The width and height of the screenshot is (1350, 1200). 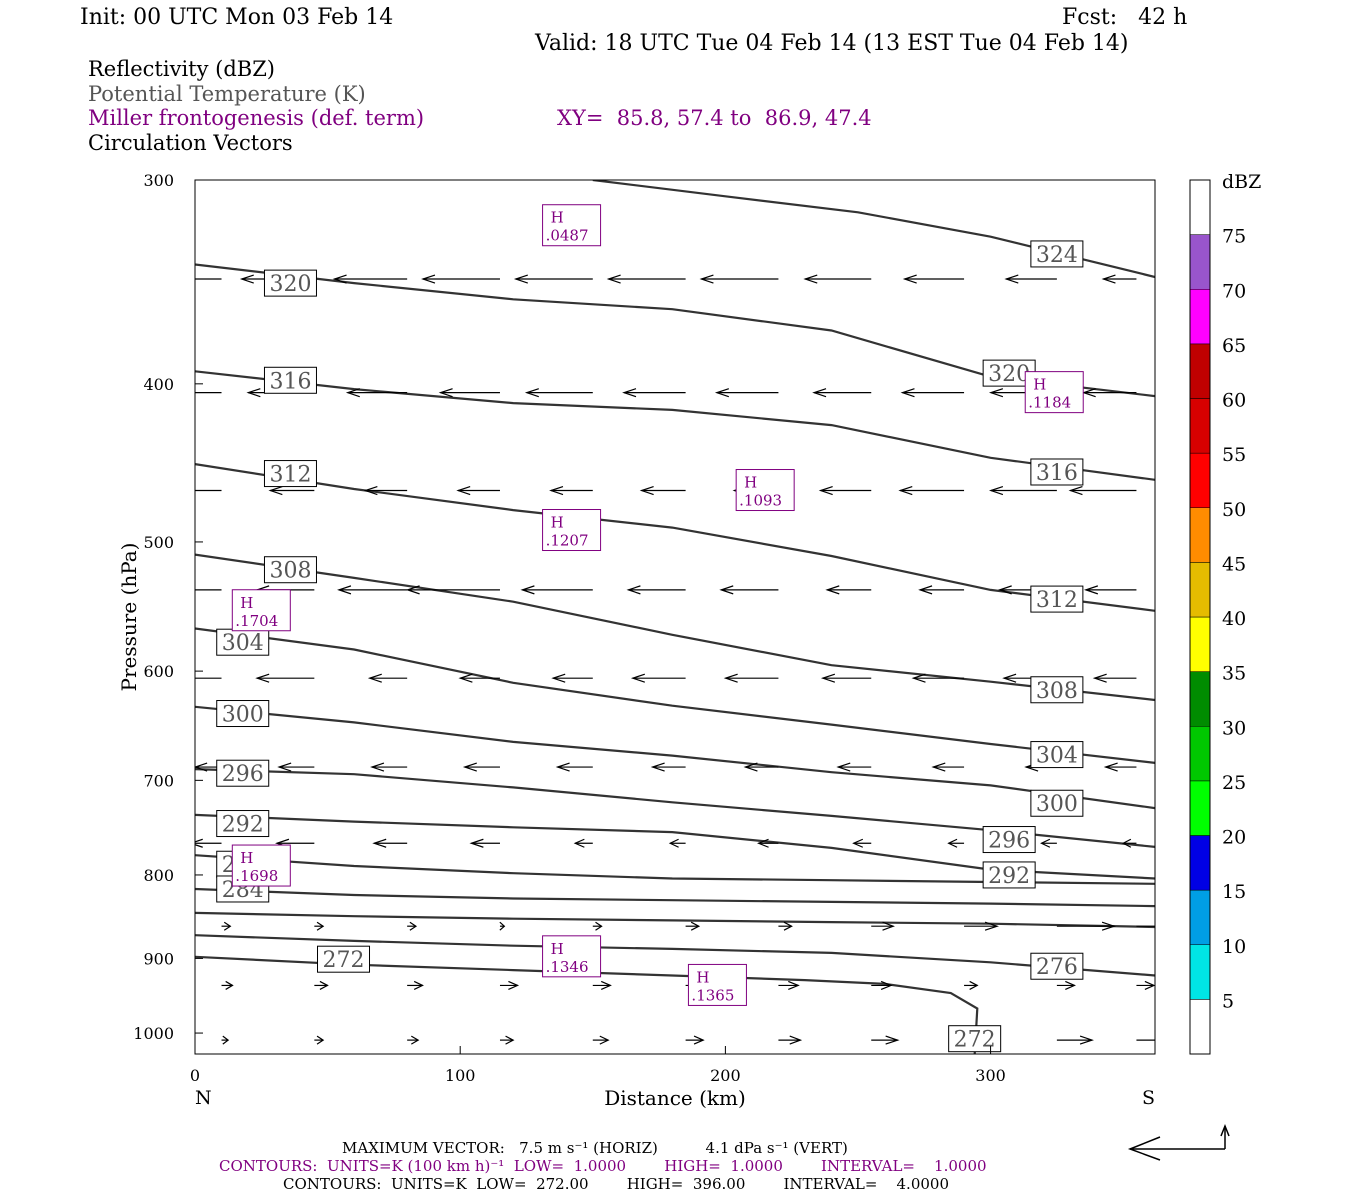 I want to click on x-tick-label: 300, so click(x=990, y=1075).